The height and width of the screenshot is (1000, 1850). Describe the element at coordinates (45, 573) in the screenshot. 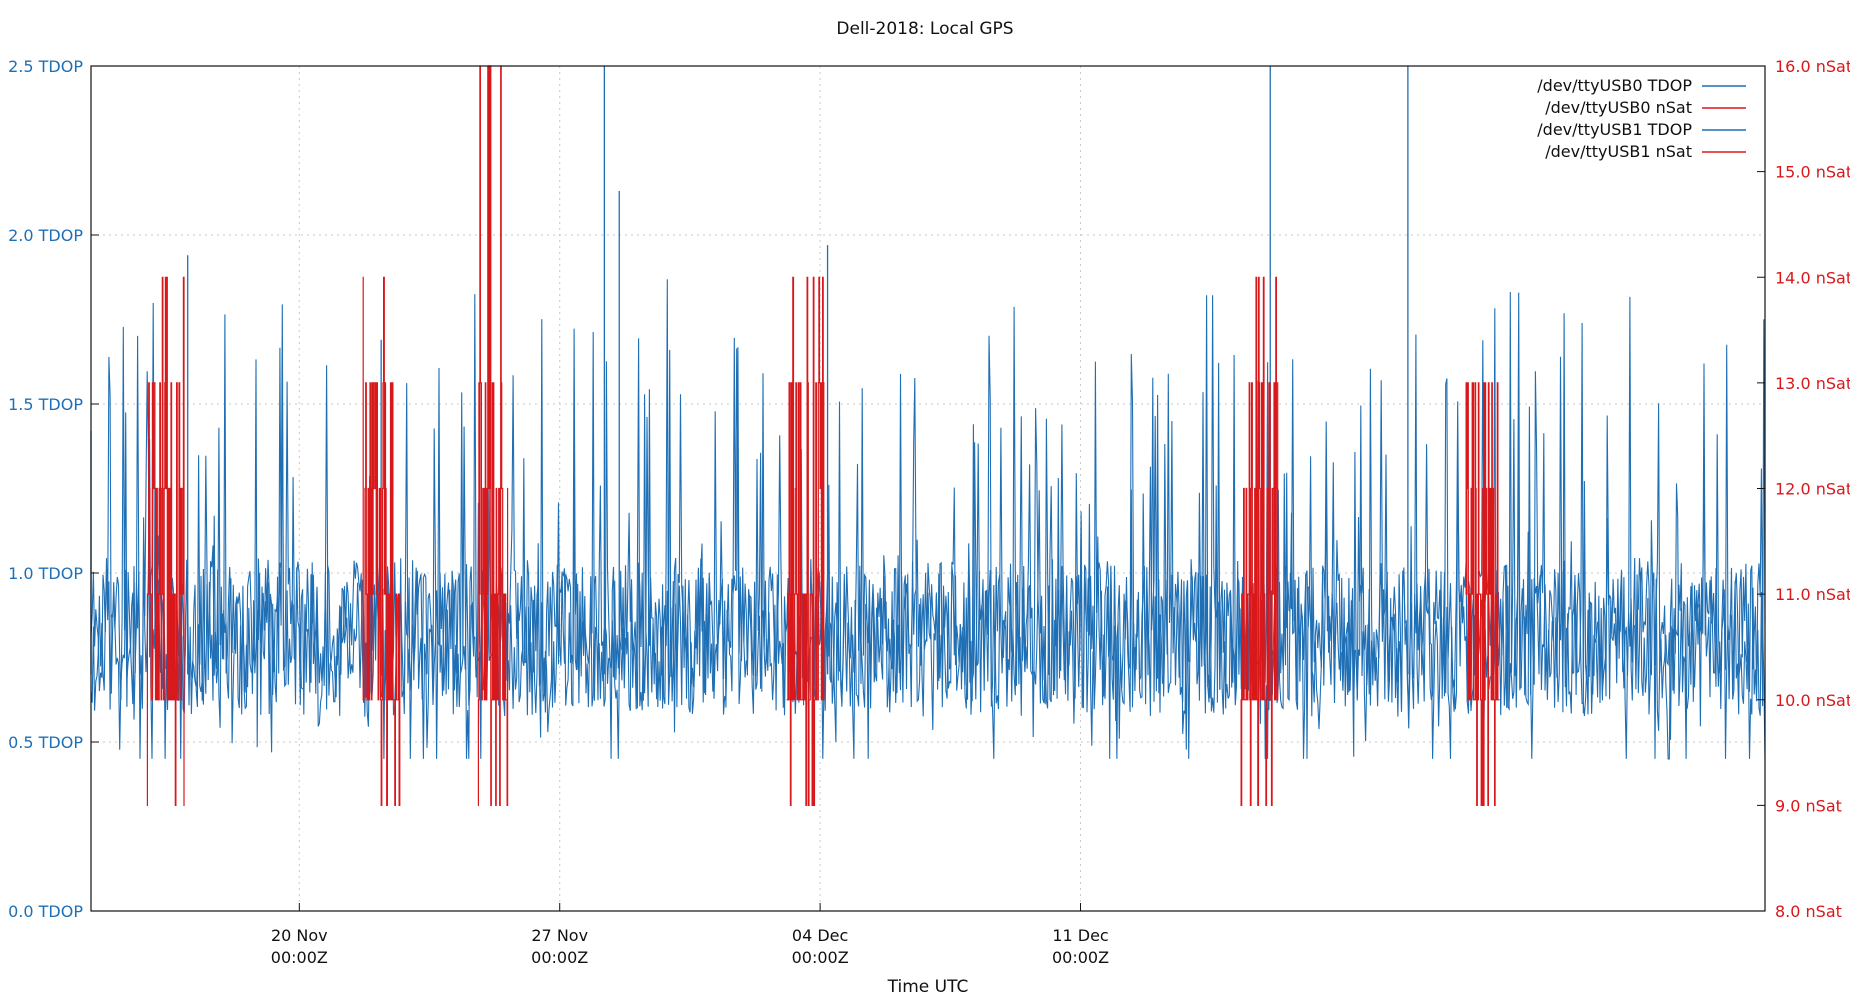

I see `left-tick-label: 1.0 TDOP` at that location.